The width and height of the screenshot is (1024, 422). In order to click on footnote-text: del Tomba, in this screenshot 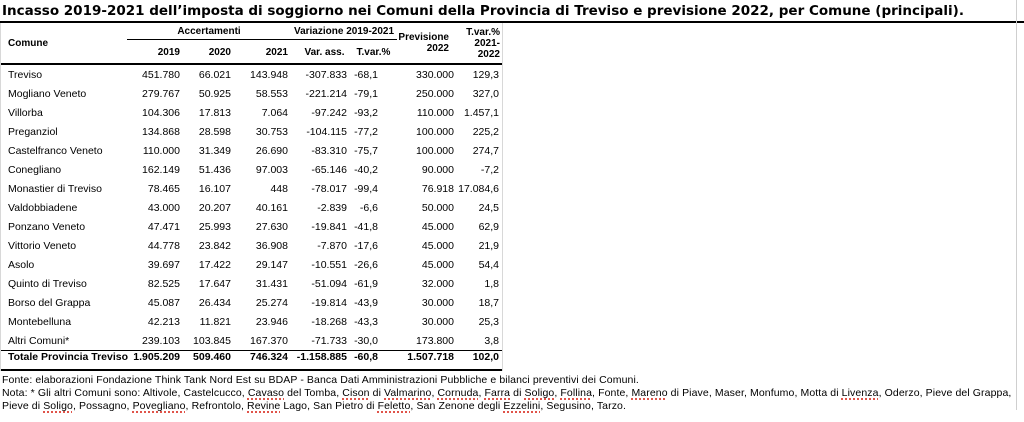, I will do `click(313, 393)`.